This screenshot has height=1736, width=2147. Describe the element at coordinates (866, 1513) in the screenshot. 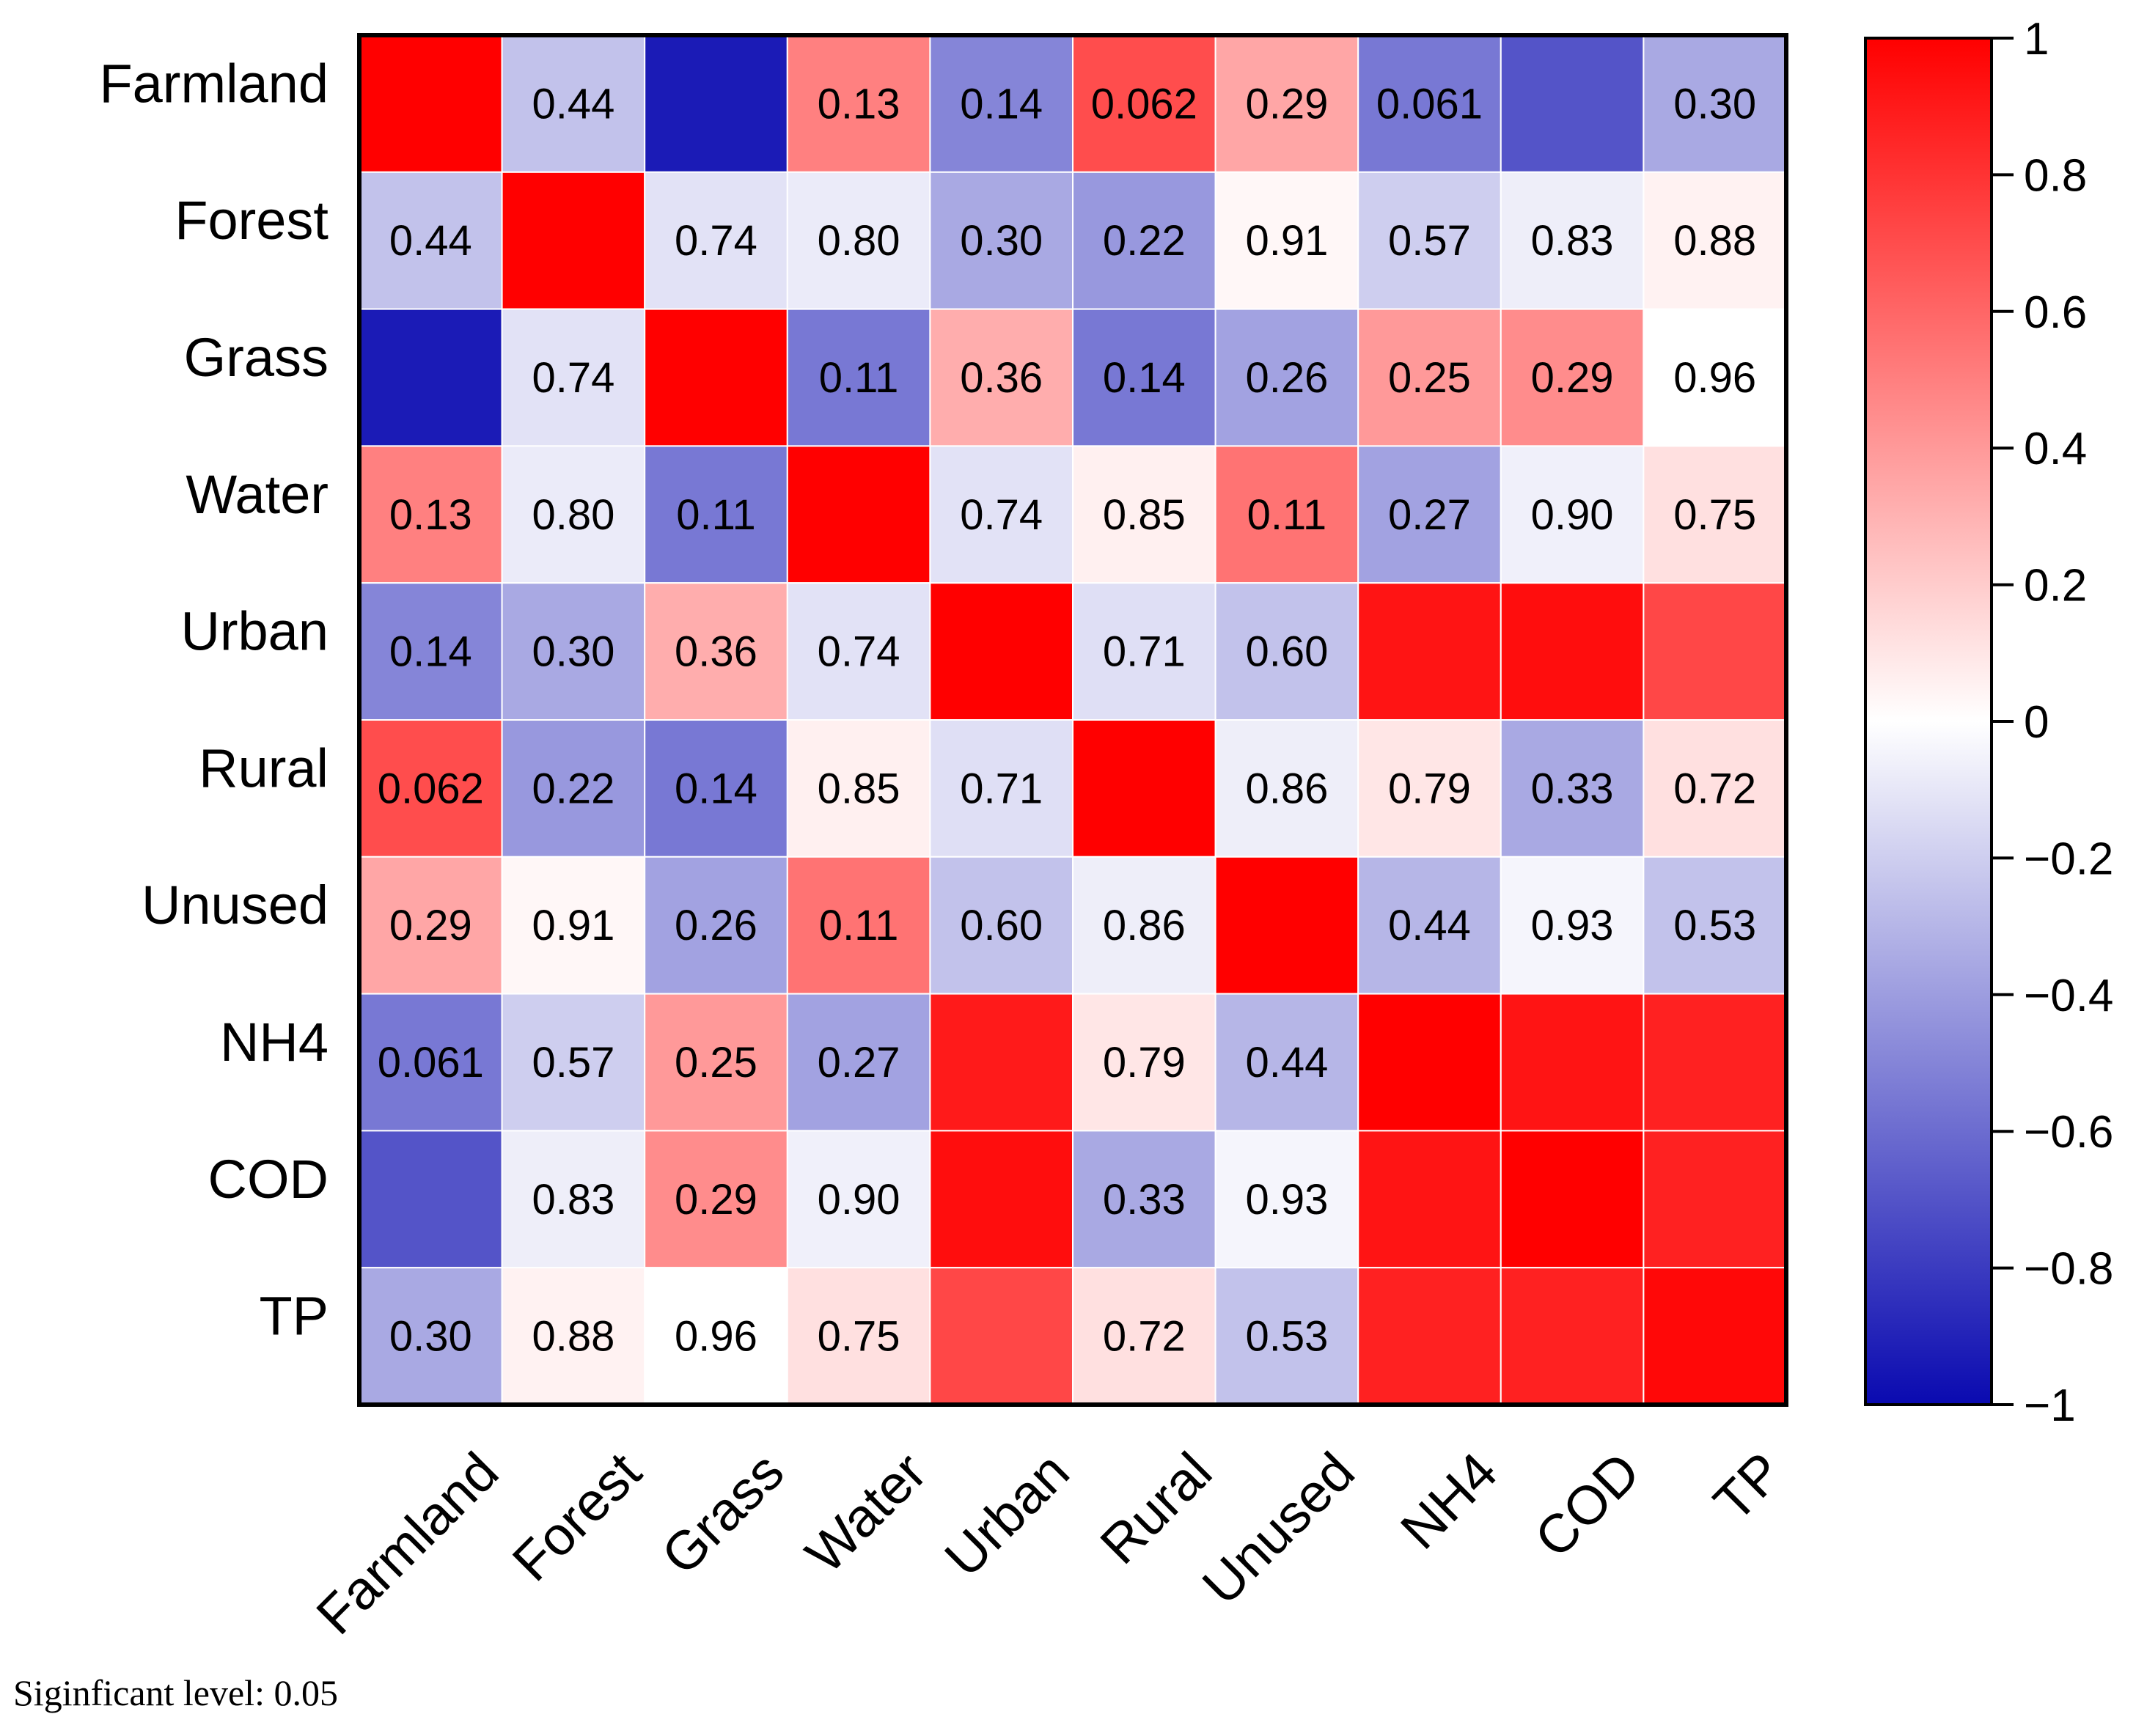

I see `column-label: Water` at that location.